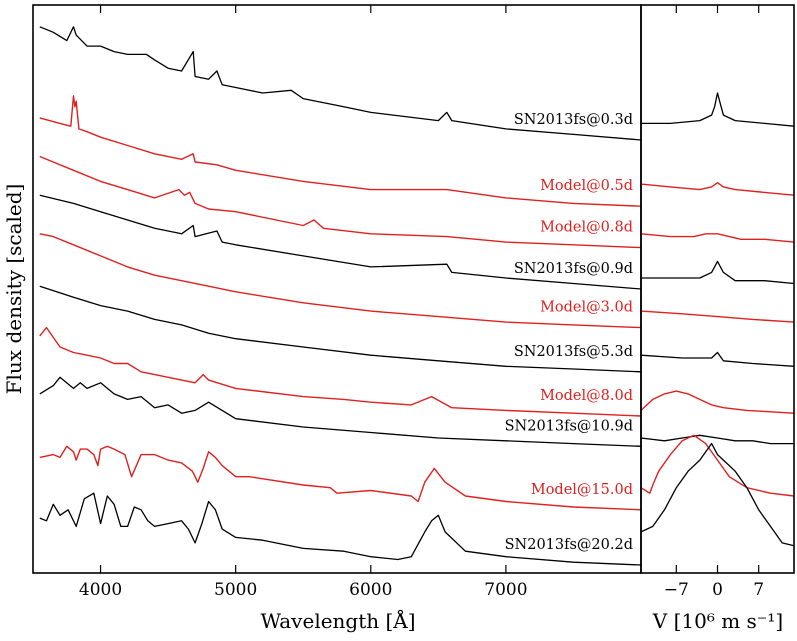  I want to click on wavelength-series-model-8-0d, so click(340, 371).